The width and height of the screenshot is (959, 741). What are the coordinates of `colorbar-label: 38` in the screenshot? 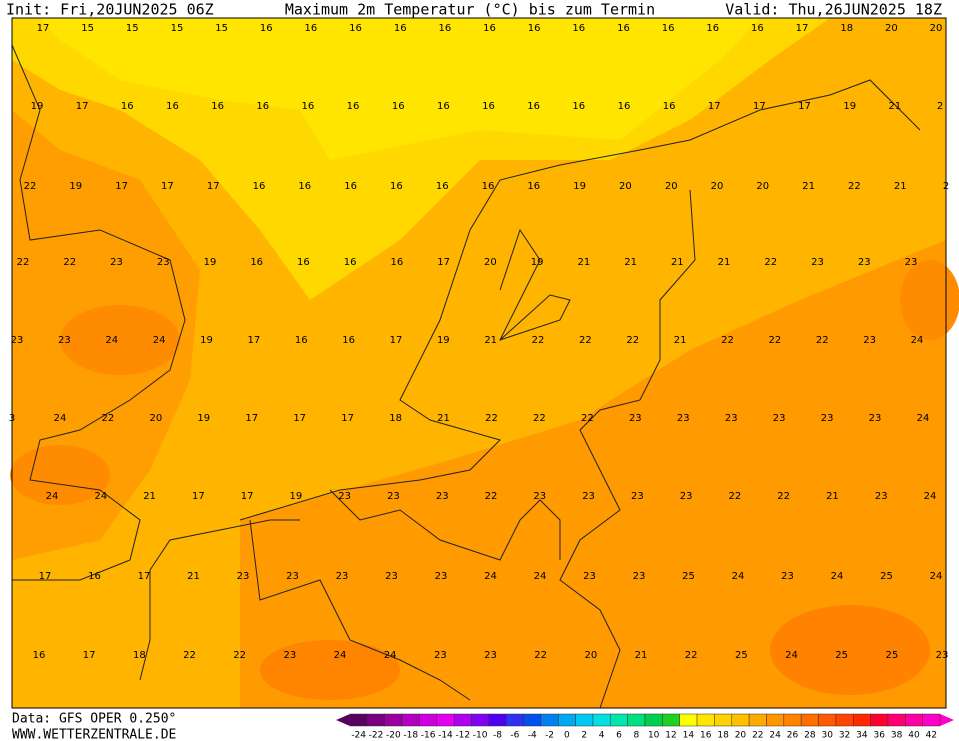 It's located at (897, 736).